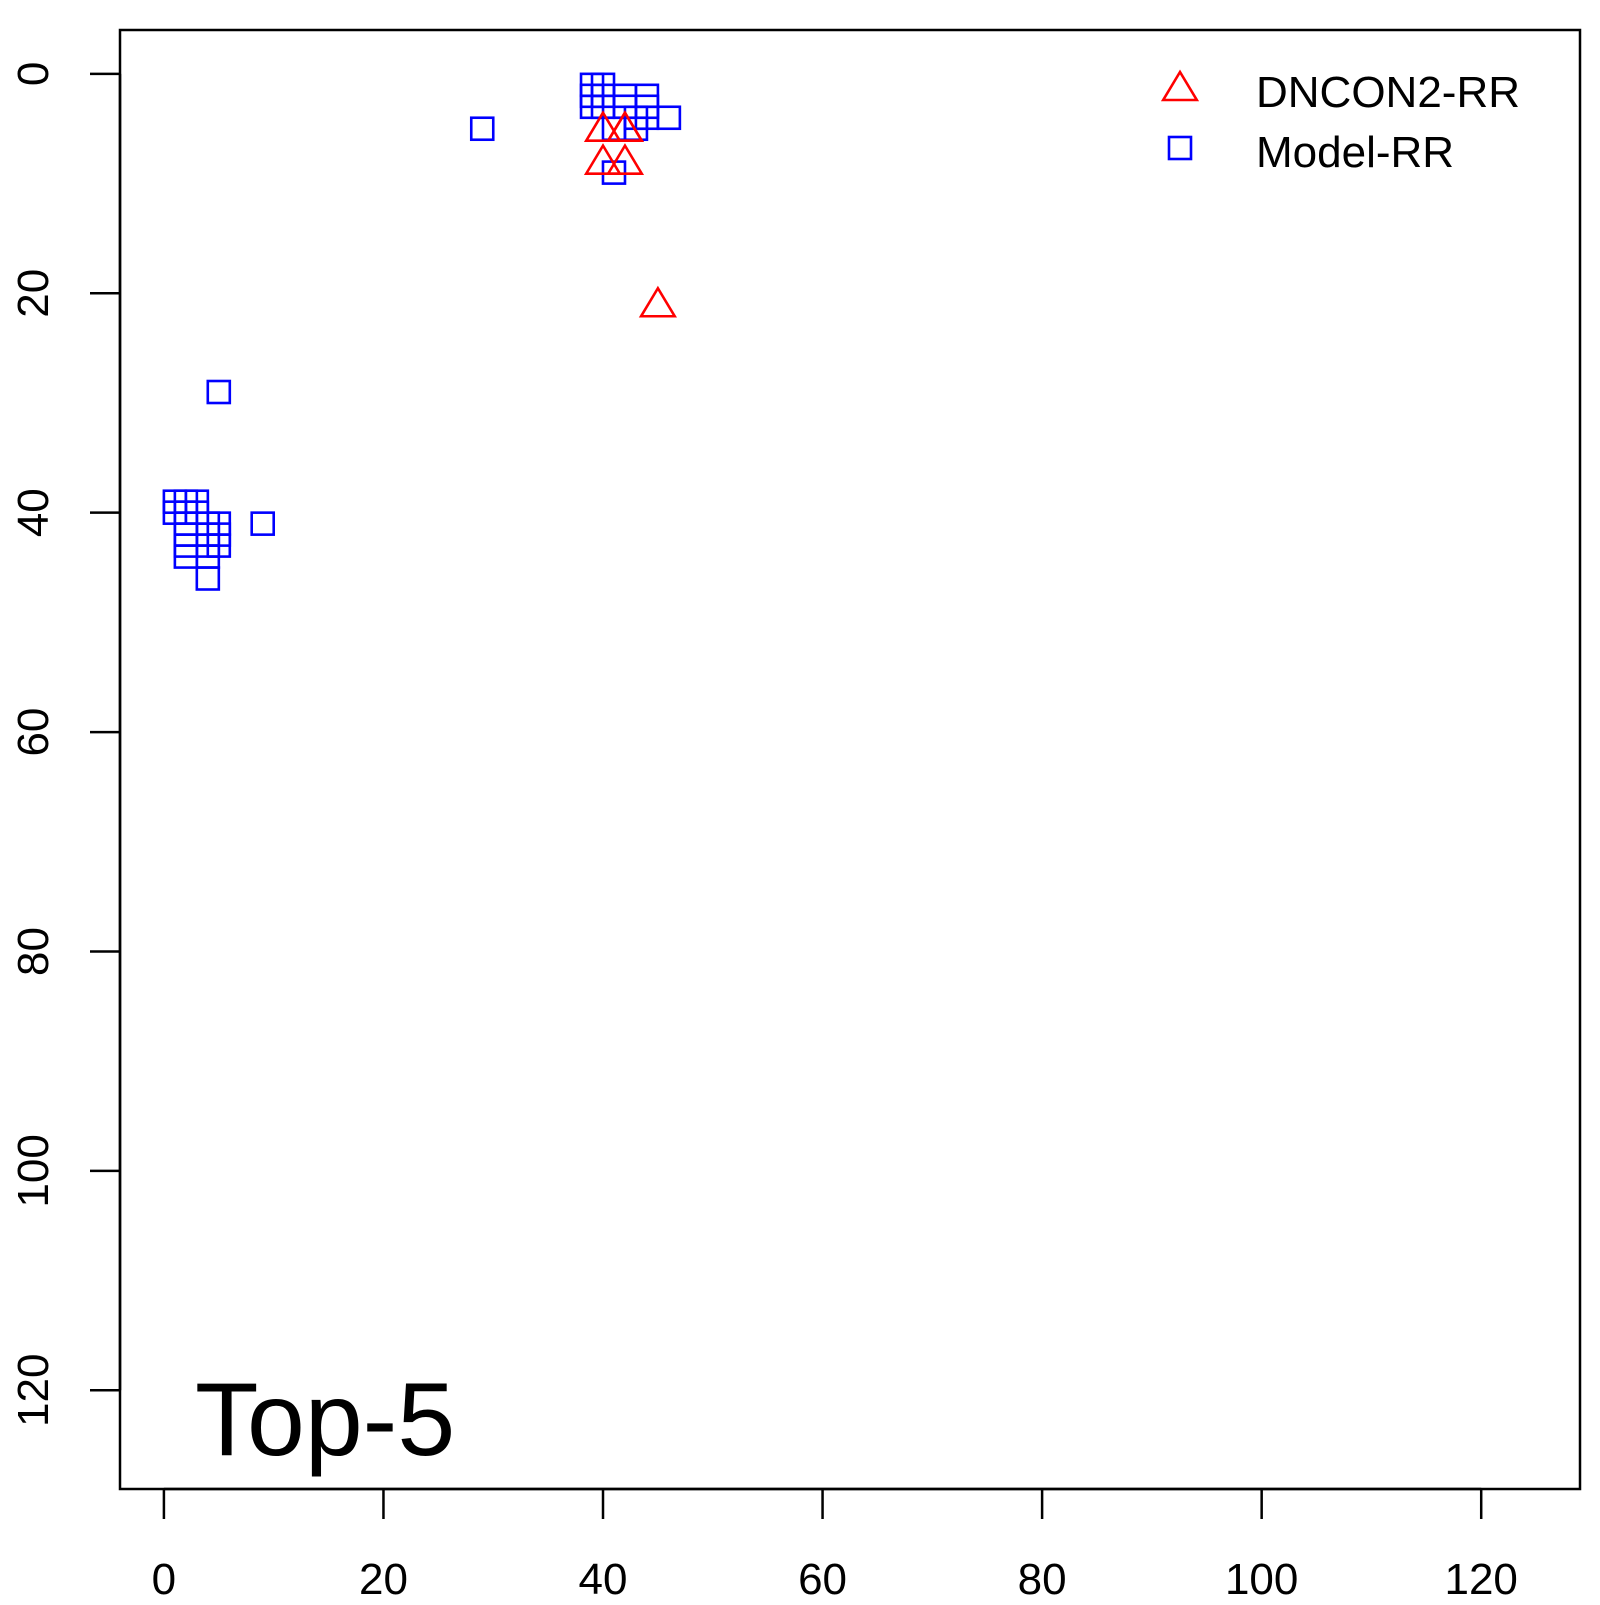 The height and width of the screenshot is (1605, 1600). What do you see at coordinates (65, 744) in the screenshot?
I see `y-axis: 0 20 40 60 80 100 120` at bounding box center [65, 744].